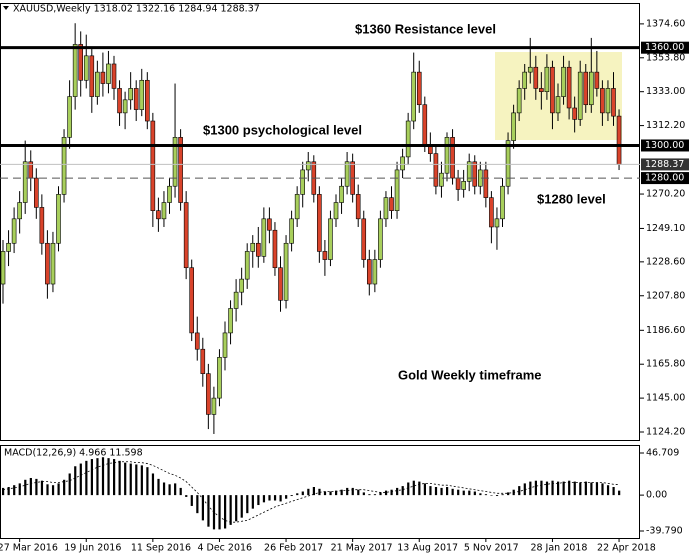  Describe the element at coordinates (491, 548) in the screenshot. I see `x-tick-label: 5 Nov 2017` at that location.